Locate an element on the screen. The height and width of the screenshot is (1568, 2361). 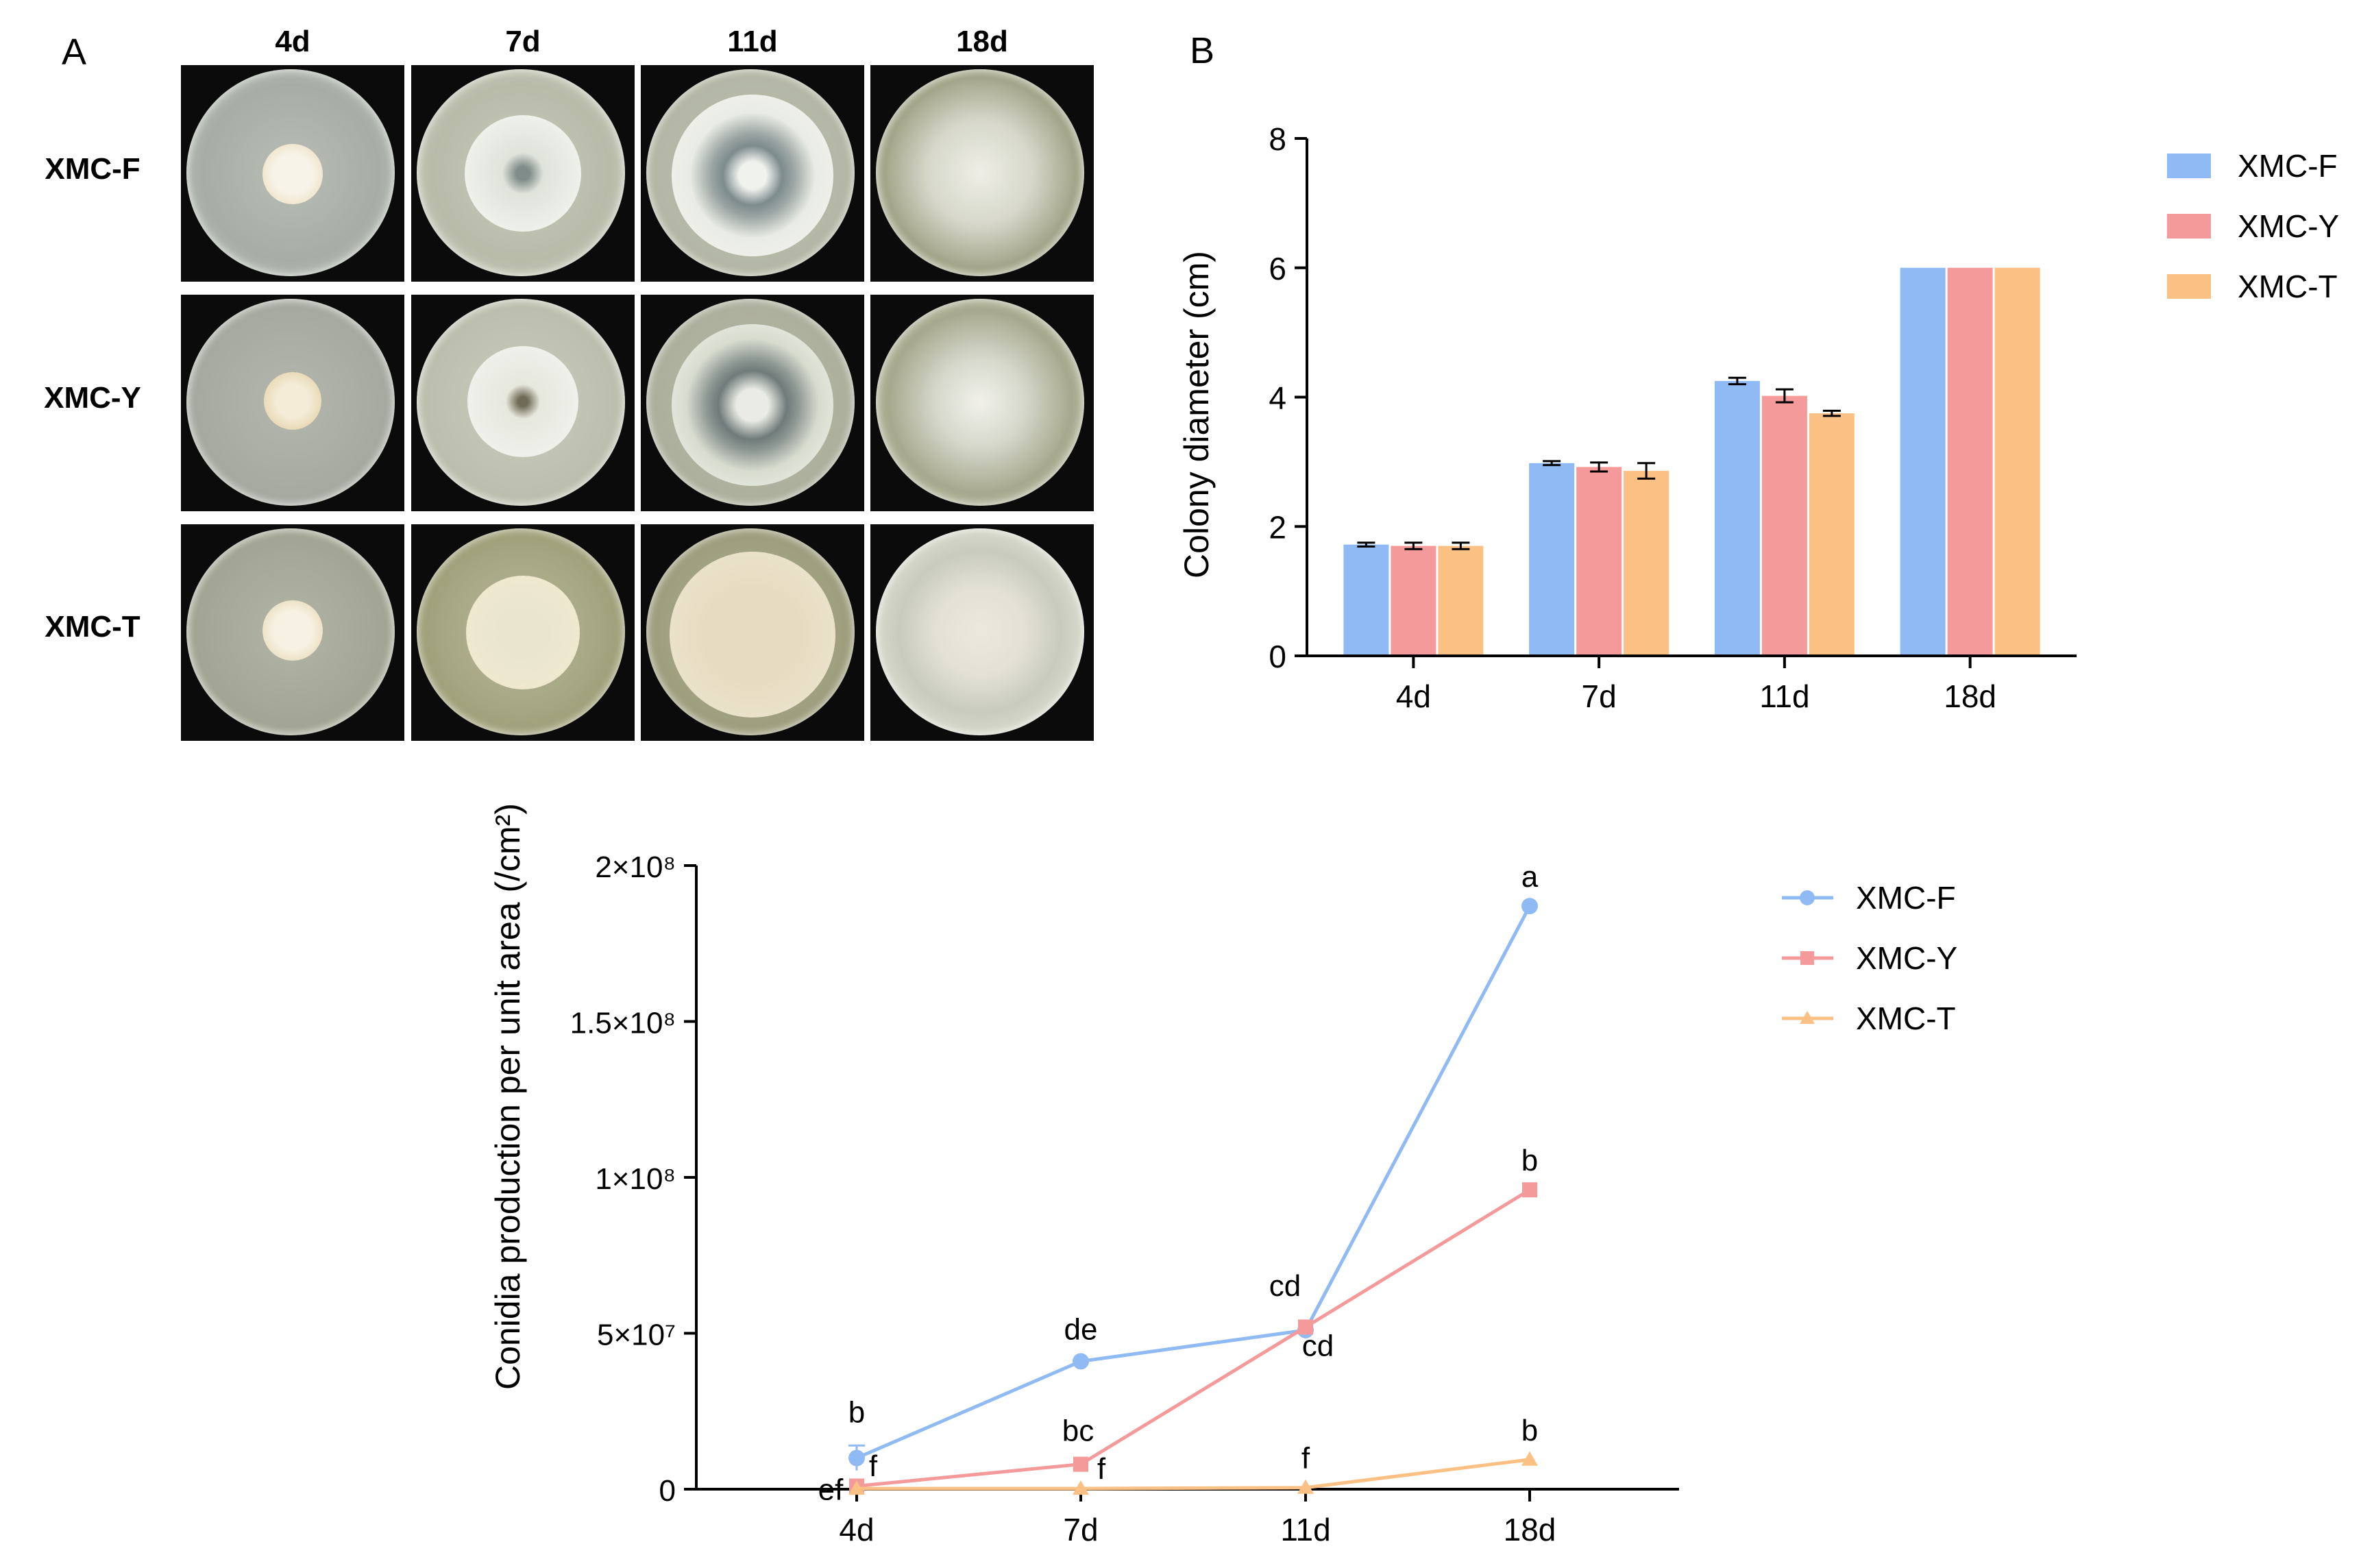
significance-letter-xmc-t-11d: f is located at coordinates (1305, 1458).